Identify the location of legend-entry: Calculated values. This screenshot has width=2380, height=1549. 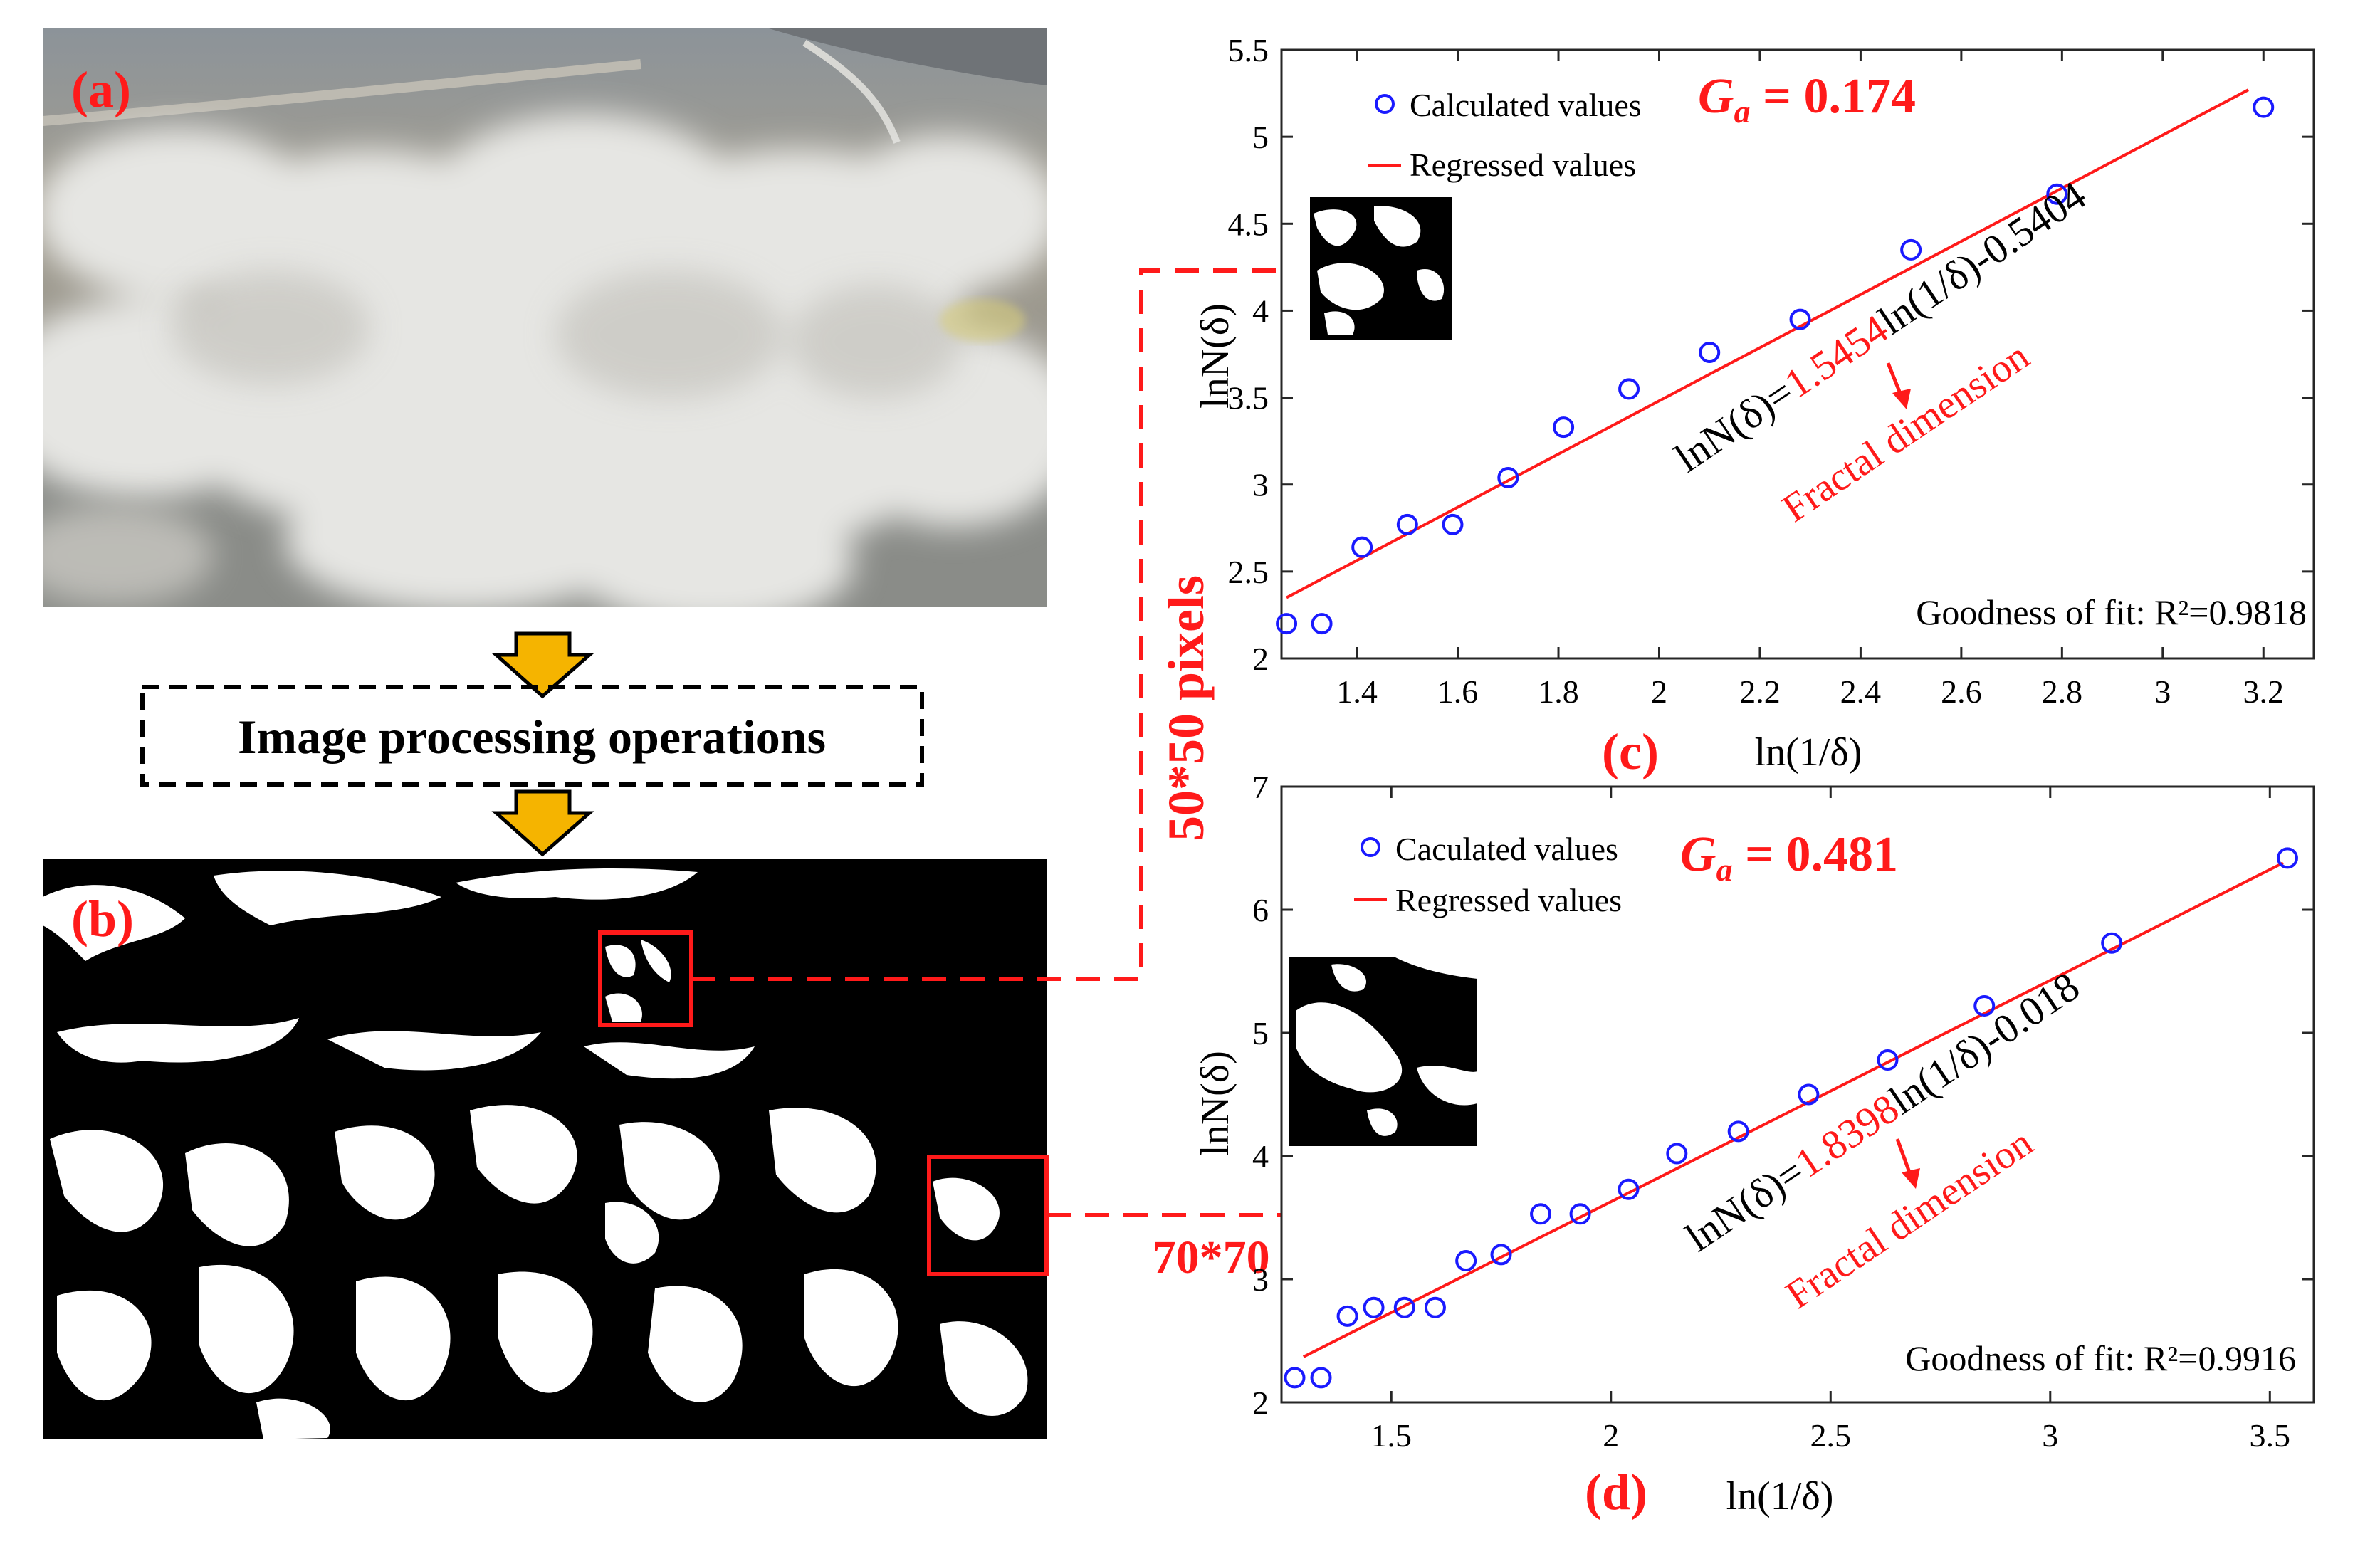
(1526, 105).